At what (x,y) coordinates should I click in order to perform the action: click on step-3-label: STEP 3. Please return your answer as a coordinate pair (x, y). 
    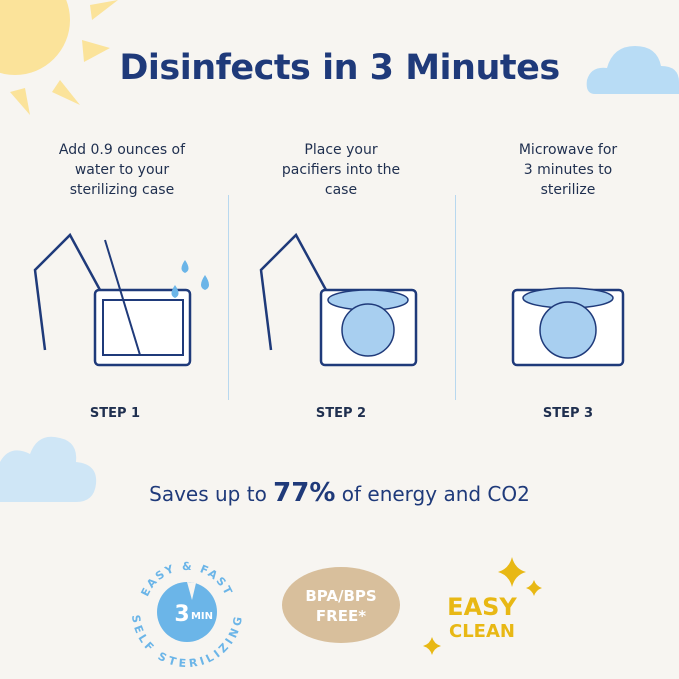
    Looking at the image, I should click on (568, 413).